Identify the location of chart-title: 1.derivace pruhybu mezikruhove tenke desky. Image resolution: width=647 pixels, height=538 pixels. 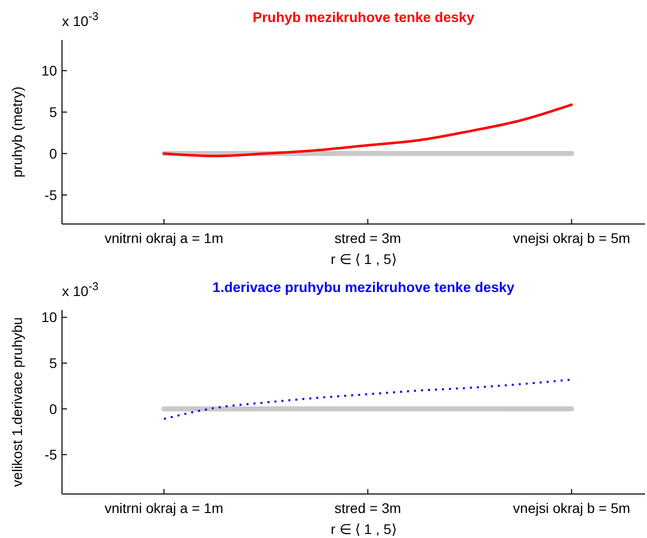
(363, 287).